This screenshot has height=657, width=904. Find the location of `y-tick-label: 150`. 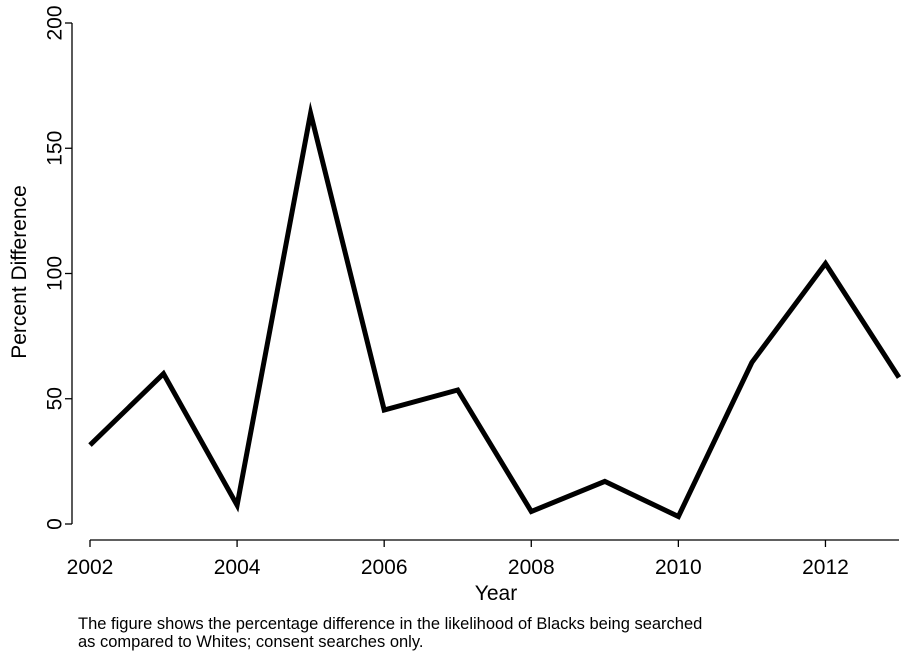

y-tick-label: 150 is located at coordinates (55, 148).